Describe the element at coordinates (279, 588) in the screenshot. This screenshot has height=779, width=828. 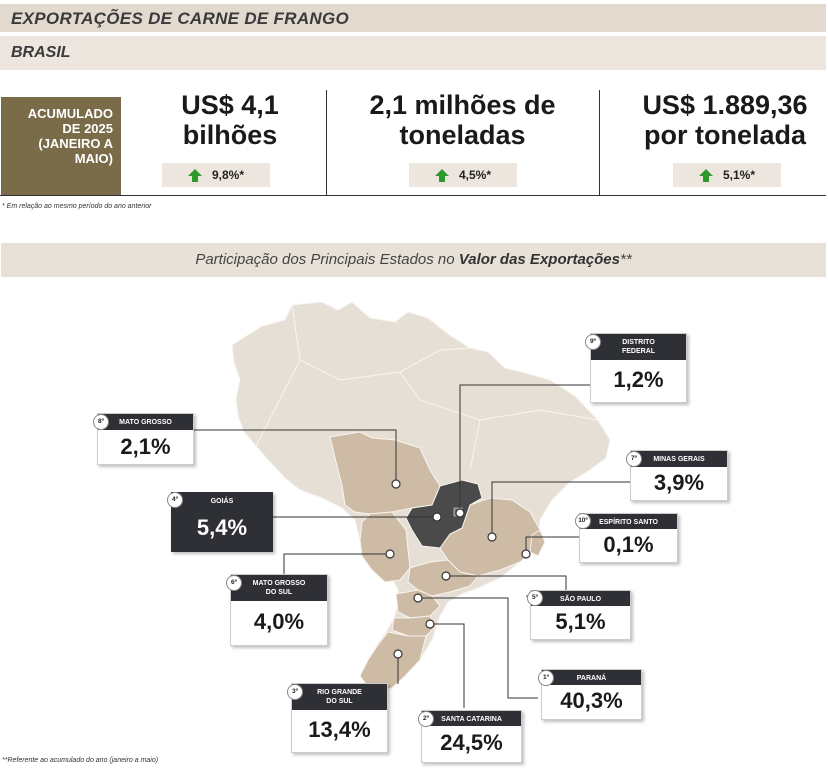
I see `state-label: MATO GROSSO DO SUL` at that location.